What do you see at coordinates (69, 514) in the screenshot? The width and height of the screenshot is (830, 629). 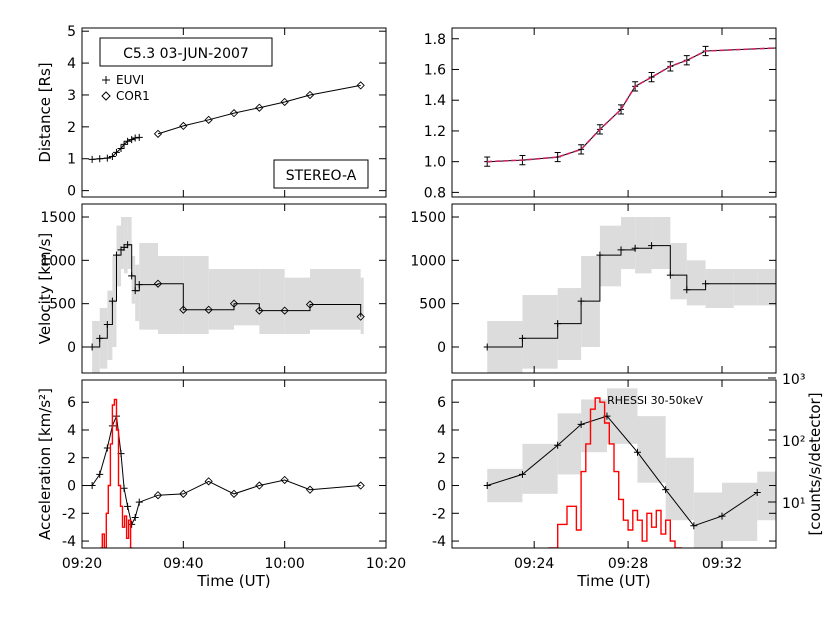 I see `left-acceleration-y-tick-label: -2` at bounding box center [69, 514].